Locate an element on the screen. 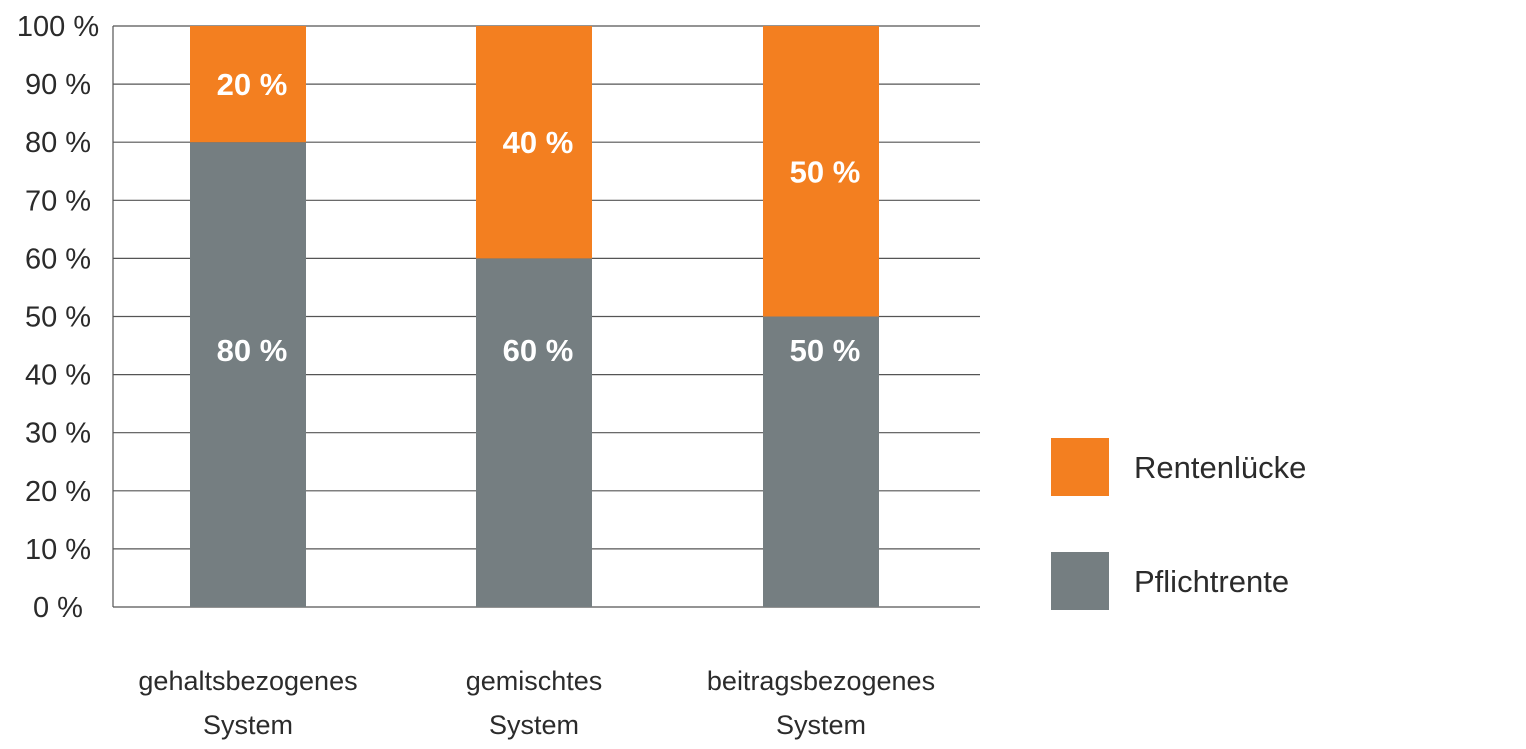  legend: Rentenlücke Pflichtrente is located at coordinates (1178, 524).